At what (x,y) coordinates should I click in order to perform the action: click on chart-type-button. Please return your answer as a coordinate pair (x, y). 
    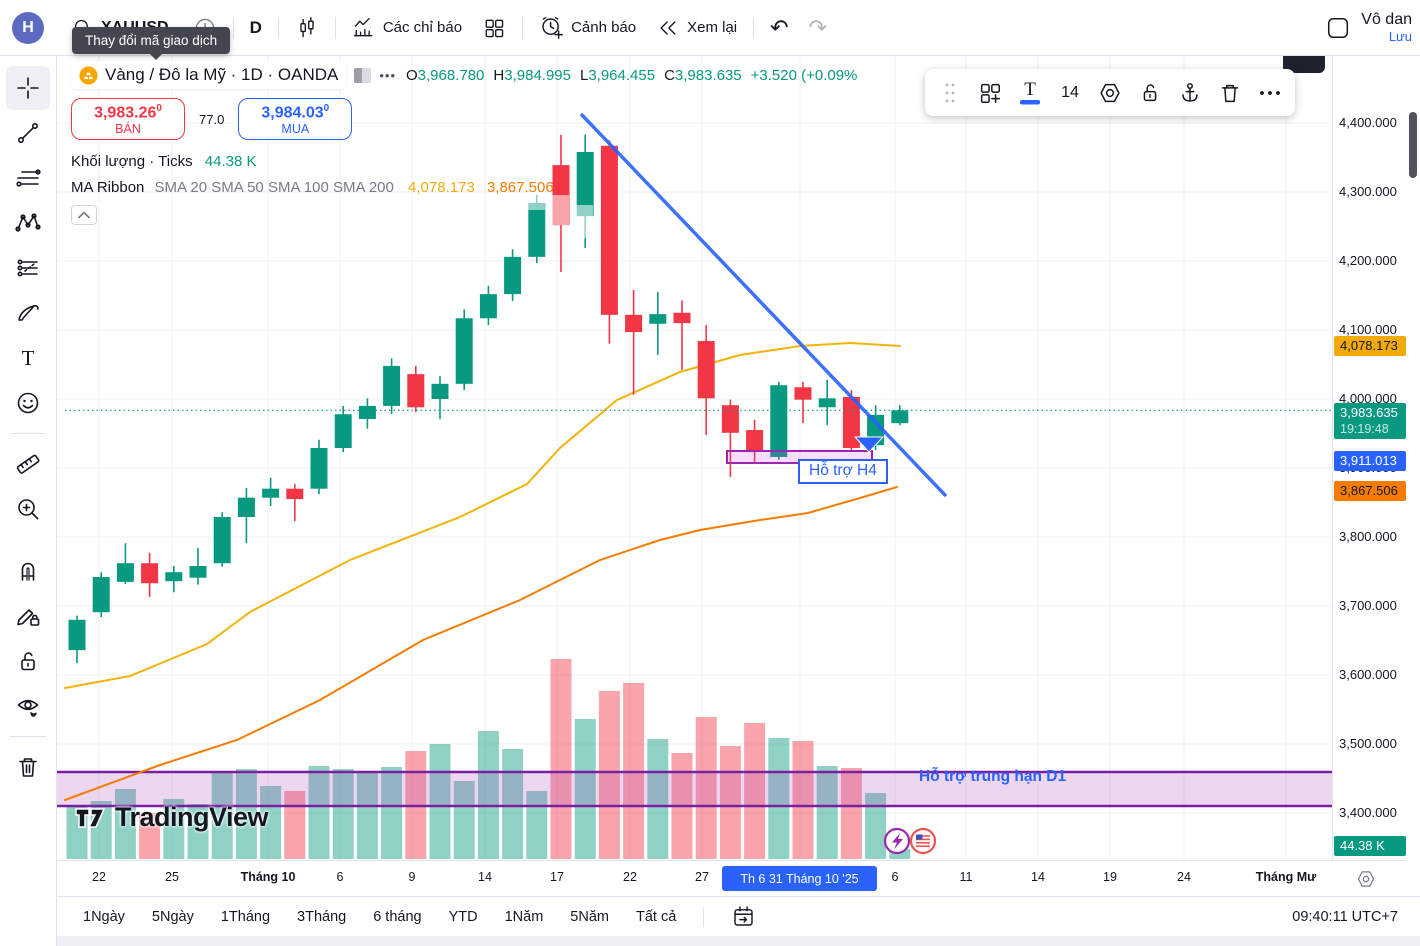
    Looking at the image, I should click on (307, 28).